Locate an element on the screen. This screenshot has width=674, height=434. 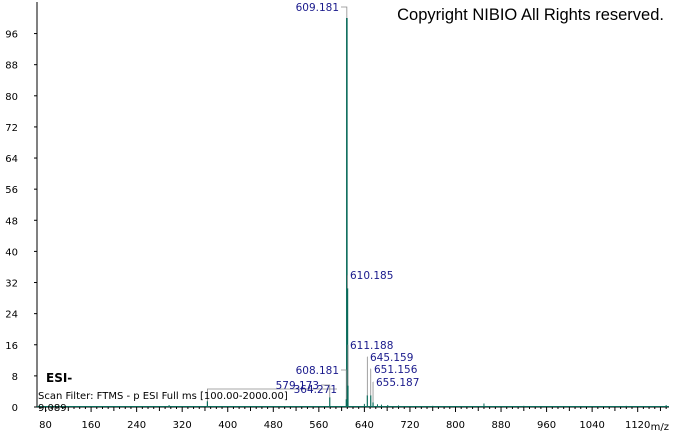
peak-label: 611.188 is located at coordinates (371, 346).